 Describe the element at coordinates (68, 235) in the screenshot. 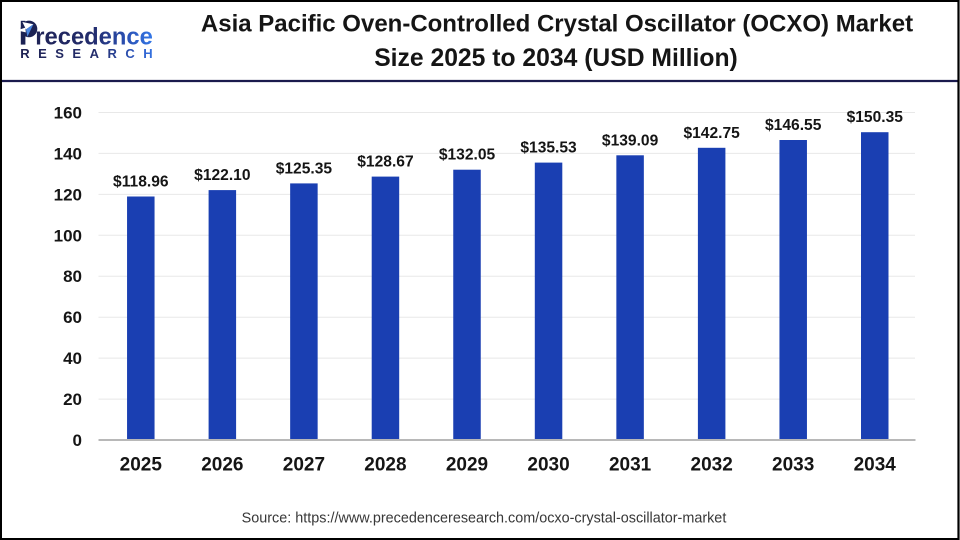

I see `svg-text: 100` at that location.